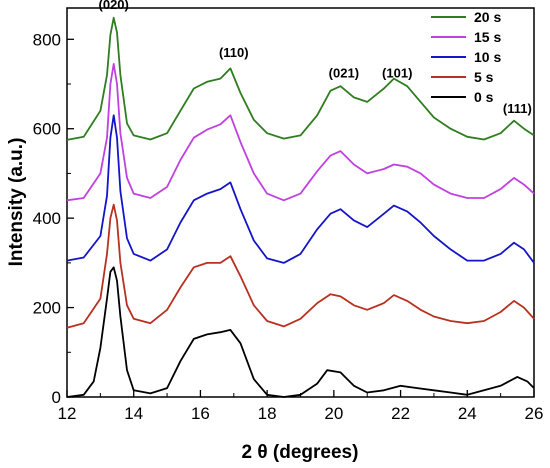  I want to click on peak-label: (020), so click(114, 6).